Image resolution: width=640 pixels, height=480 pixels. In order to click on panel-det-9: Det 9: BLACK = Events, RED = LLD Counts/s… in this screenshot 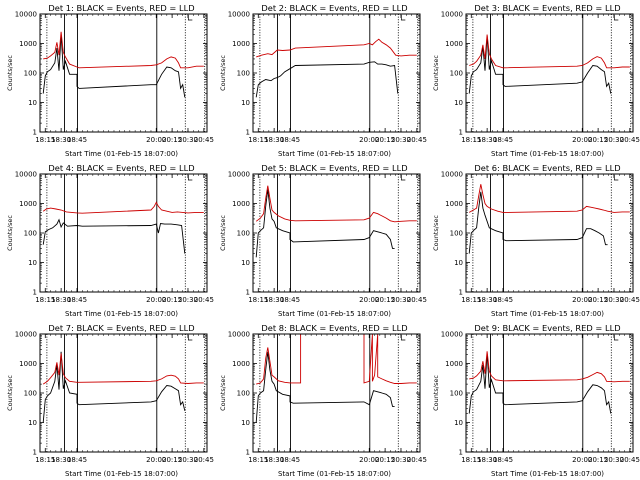, I will do `click(536, 400)`.